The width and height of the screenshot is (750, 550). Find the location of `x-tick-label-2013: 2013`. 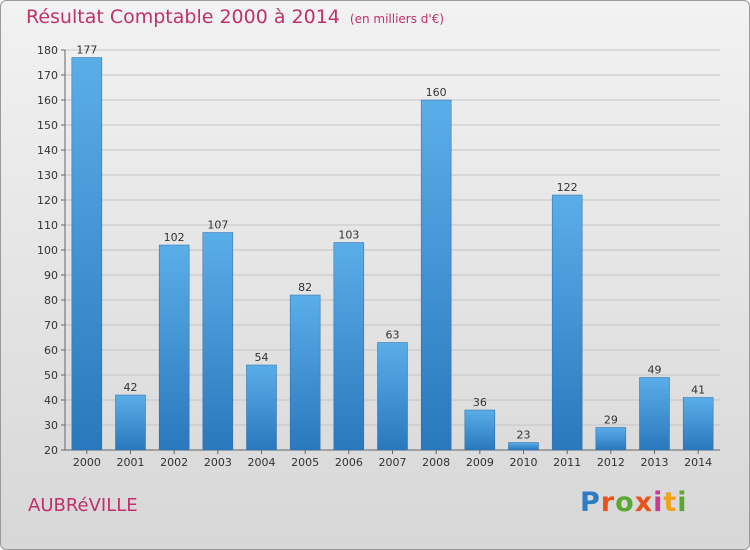

x-tick-label-2013: 2013 is located at coordinates (655, 462).